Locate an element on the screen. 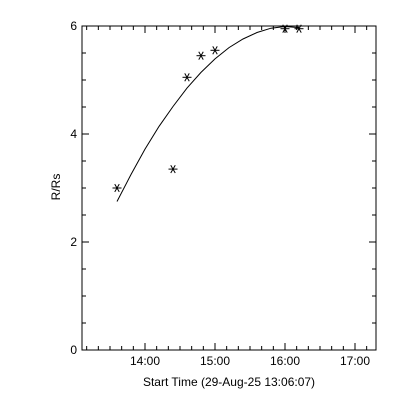 The image size is (400, 400). x-axis-label: Start Time (29-Aug-25 13:06:07) is located at coordinates (229, 382).